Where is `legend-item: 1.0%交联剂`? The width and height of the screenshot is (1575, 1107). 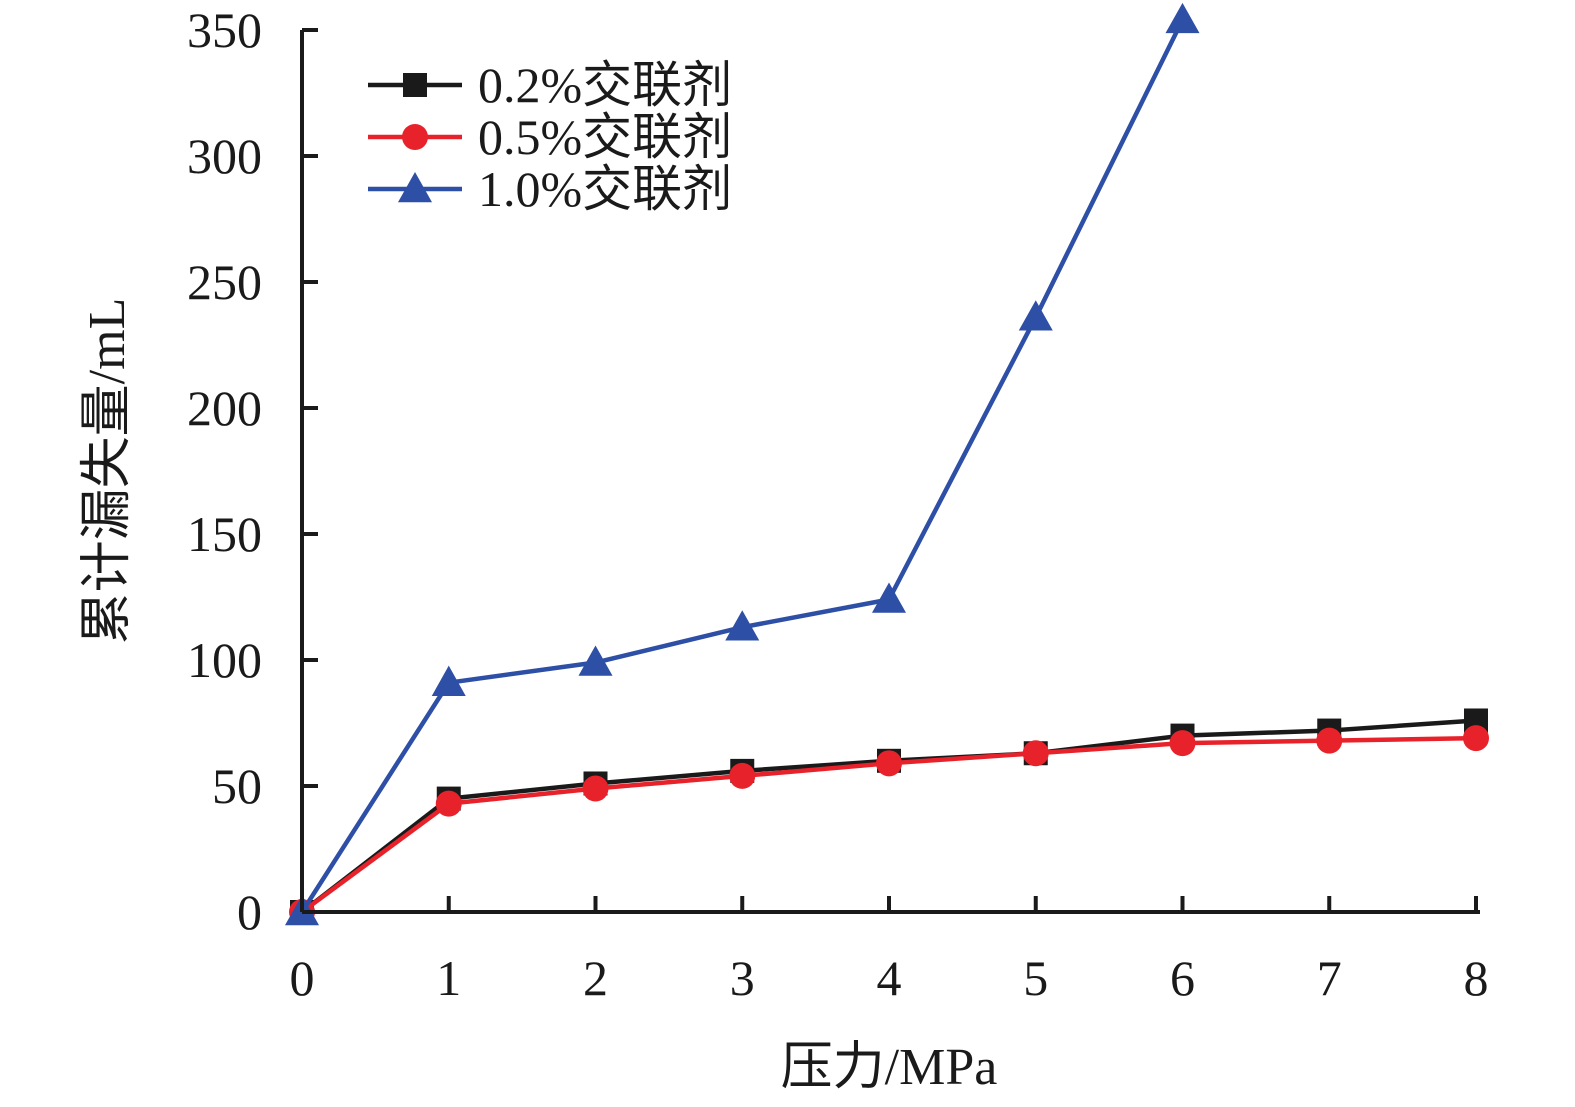 legend-item: 1.0%交联剂 is located at coordinates (550, 189).